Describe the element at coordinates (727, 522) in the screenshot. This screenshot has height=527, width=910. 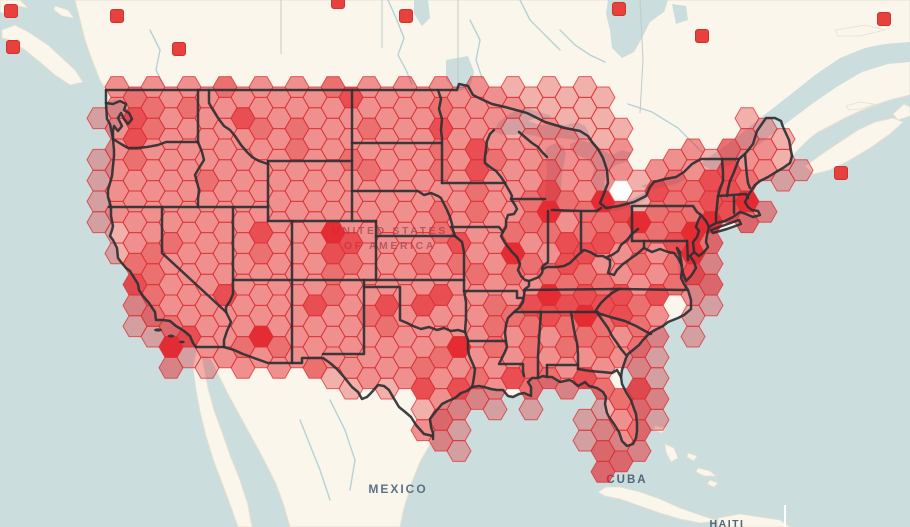
I see `map-label-haiti: HAITI` at that location.